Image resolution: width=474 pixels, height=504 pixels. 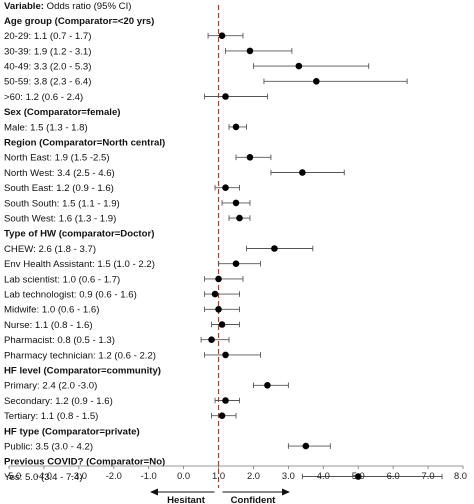 I want to click on row-label: North West: 3.4 (2.5 - 4.6), so click(x=59, y=173).